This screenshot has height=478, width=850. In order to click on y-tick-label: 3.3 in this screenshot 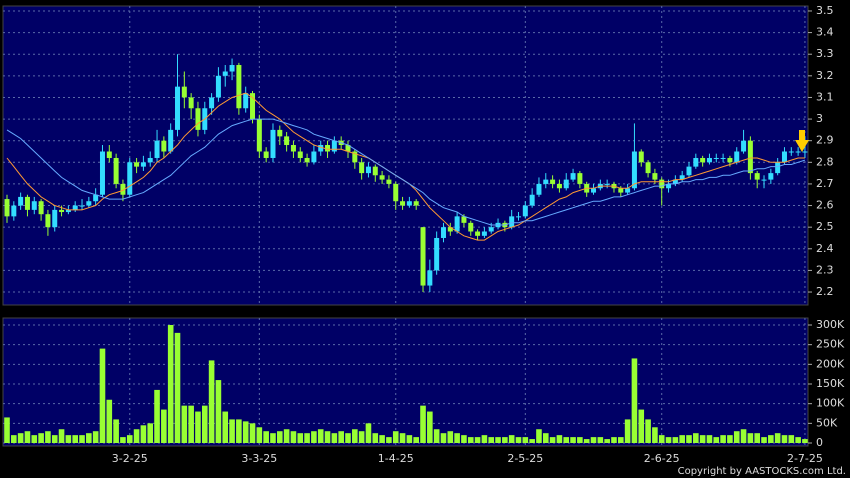, I will do `click(825, 53)`.